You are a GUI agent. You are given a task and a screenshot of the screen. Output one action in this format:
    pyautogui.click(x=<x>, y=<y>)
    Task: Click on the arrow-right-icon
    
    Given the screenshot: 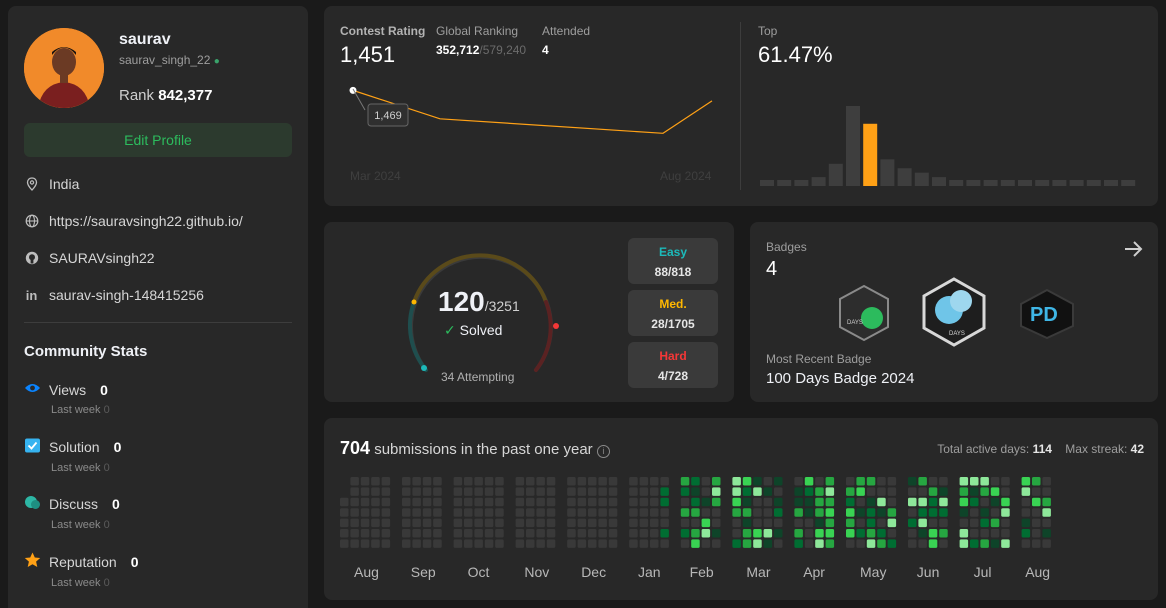 What is the action you would take?
    pyautogui.click(x=1133, y=251)
    